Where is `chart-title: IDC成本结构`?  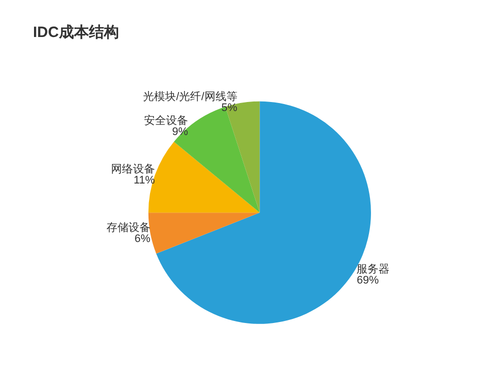 chart-title: IDC成本结构 is located at coordinates (76, 32).